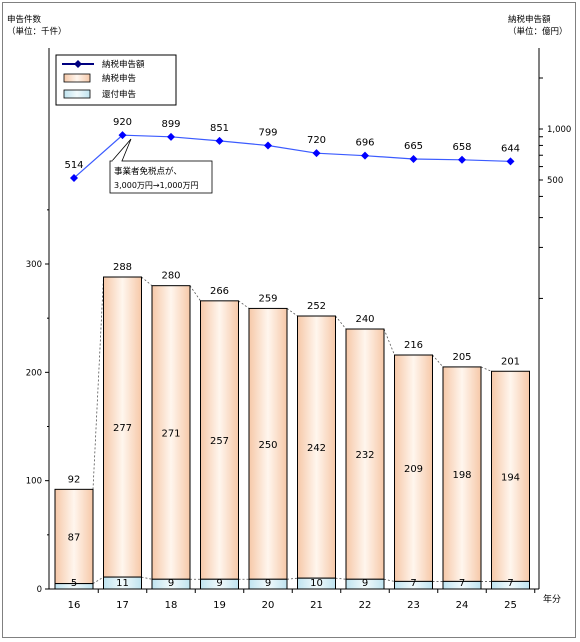 This screenshot has width=580, height=642. Describe the element at coordinates (559, 130) in the screenshot. I see `right-tick-label: 1,000` at that location.